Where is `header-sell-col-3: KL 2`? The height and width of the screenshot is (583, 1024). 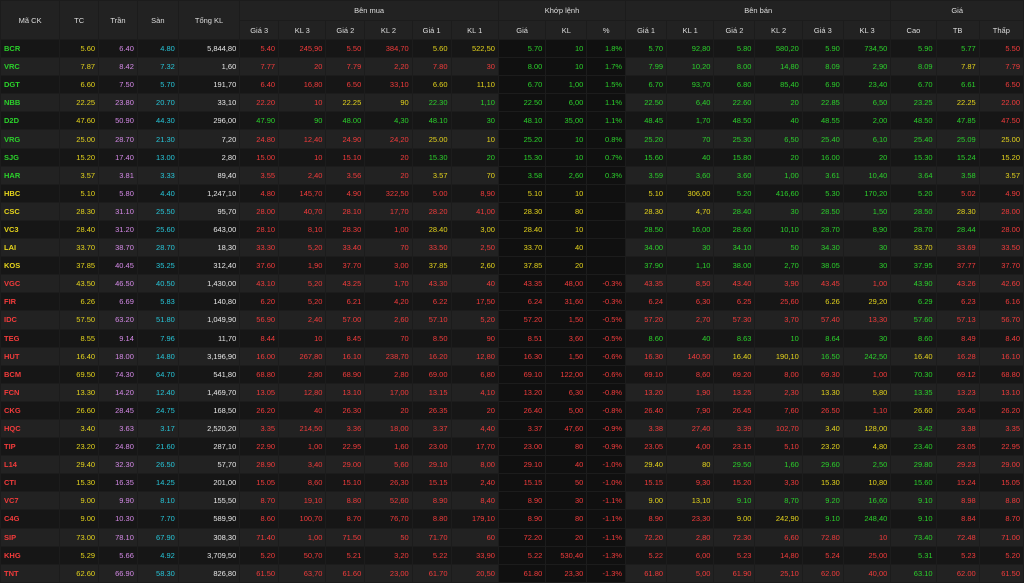
header-sell-col-3: KL 2 is located at coordinates (778, 30).